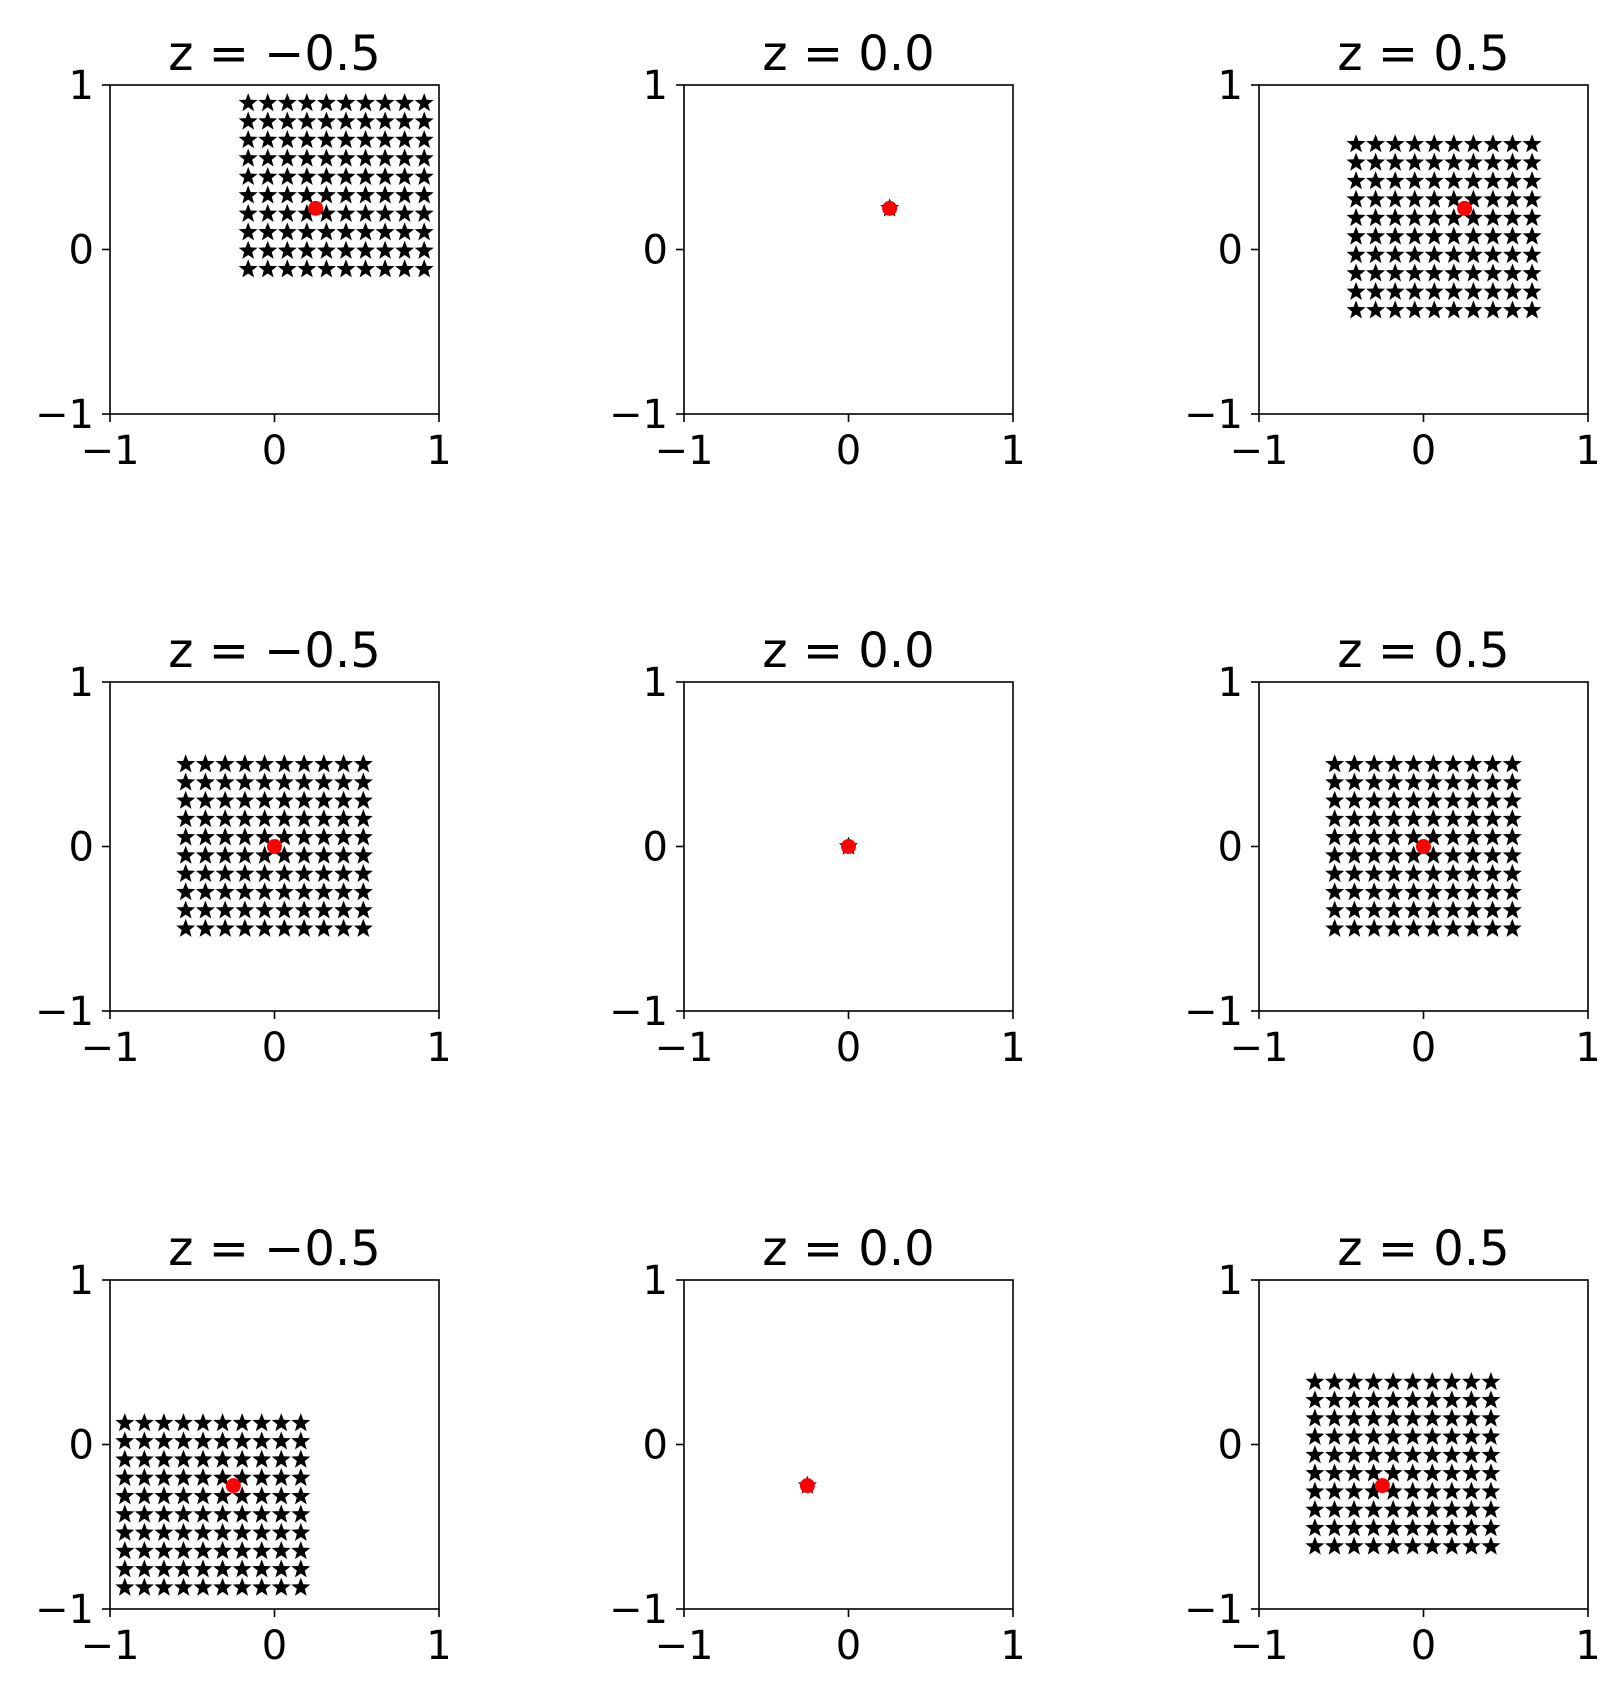 This screenshot has width=1624, height=1688. I want to click on subplot-1: z = −0.5 −1 0 1 −1 0 1, so click(243, 250).